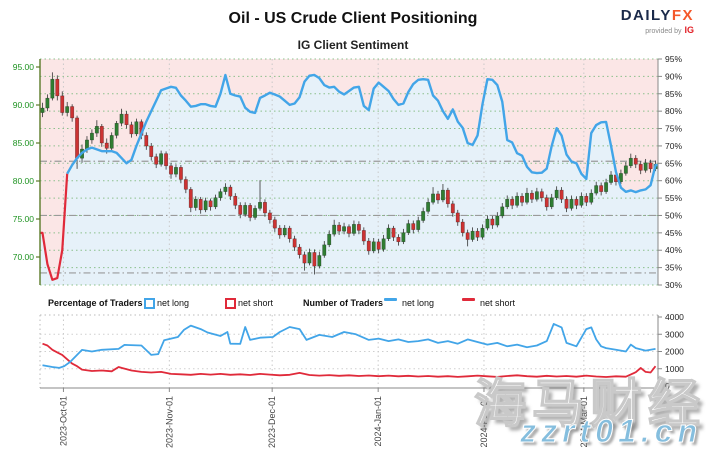 This screenshot has height=453, width=706. Describe the element at coordinates (353, 45) in the screenshot. I see `chart-subtitle: IG Client Sentiment` at that location.